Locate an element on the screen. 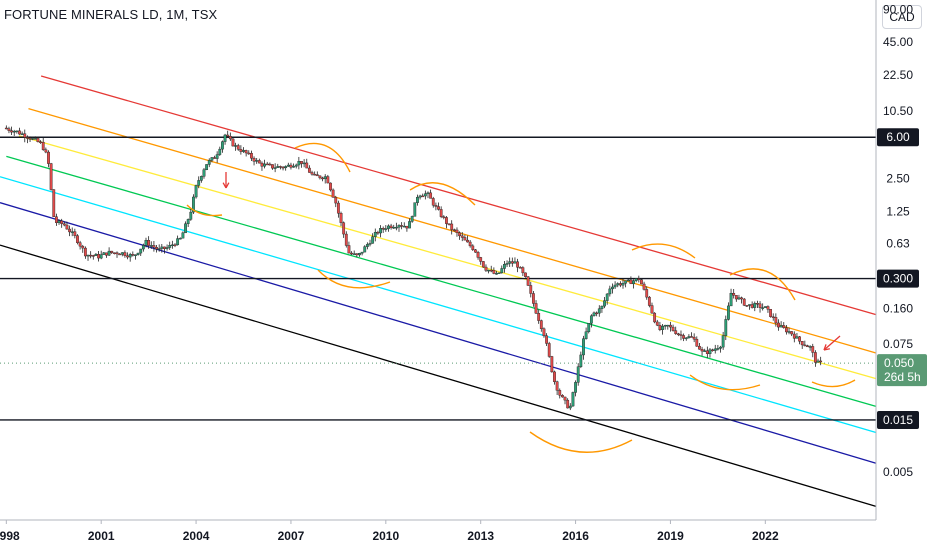  level-badge-1: 6.00 is located at coordinates (898, 137).